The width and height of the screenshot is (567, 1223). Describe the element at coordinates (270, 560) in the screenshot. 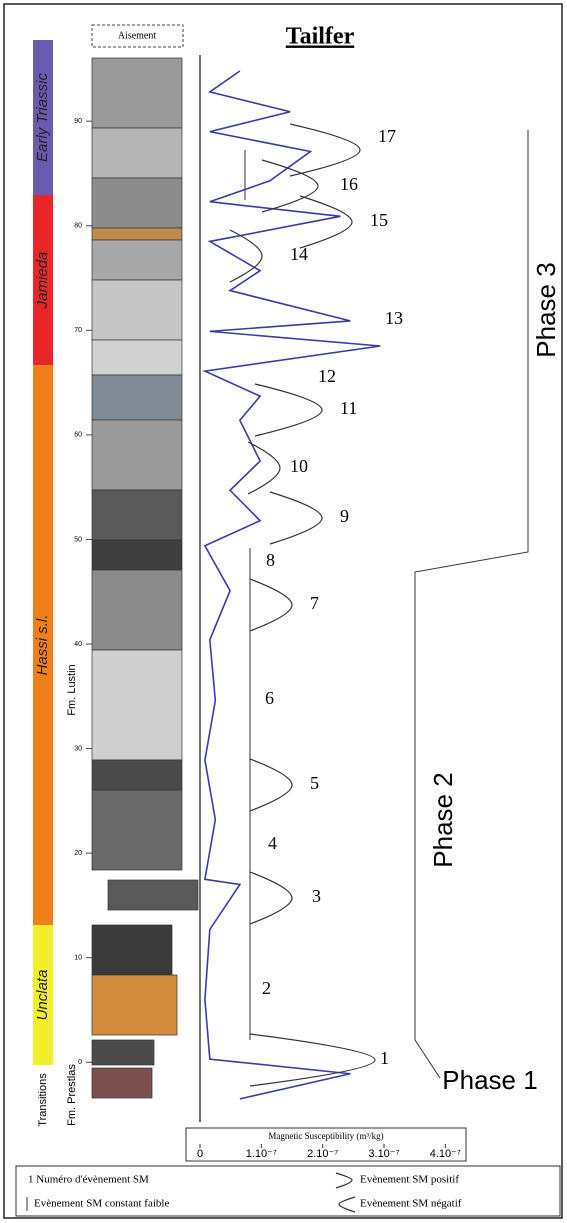

I see `event-number: 8` at that location.